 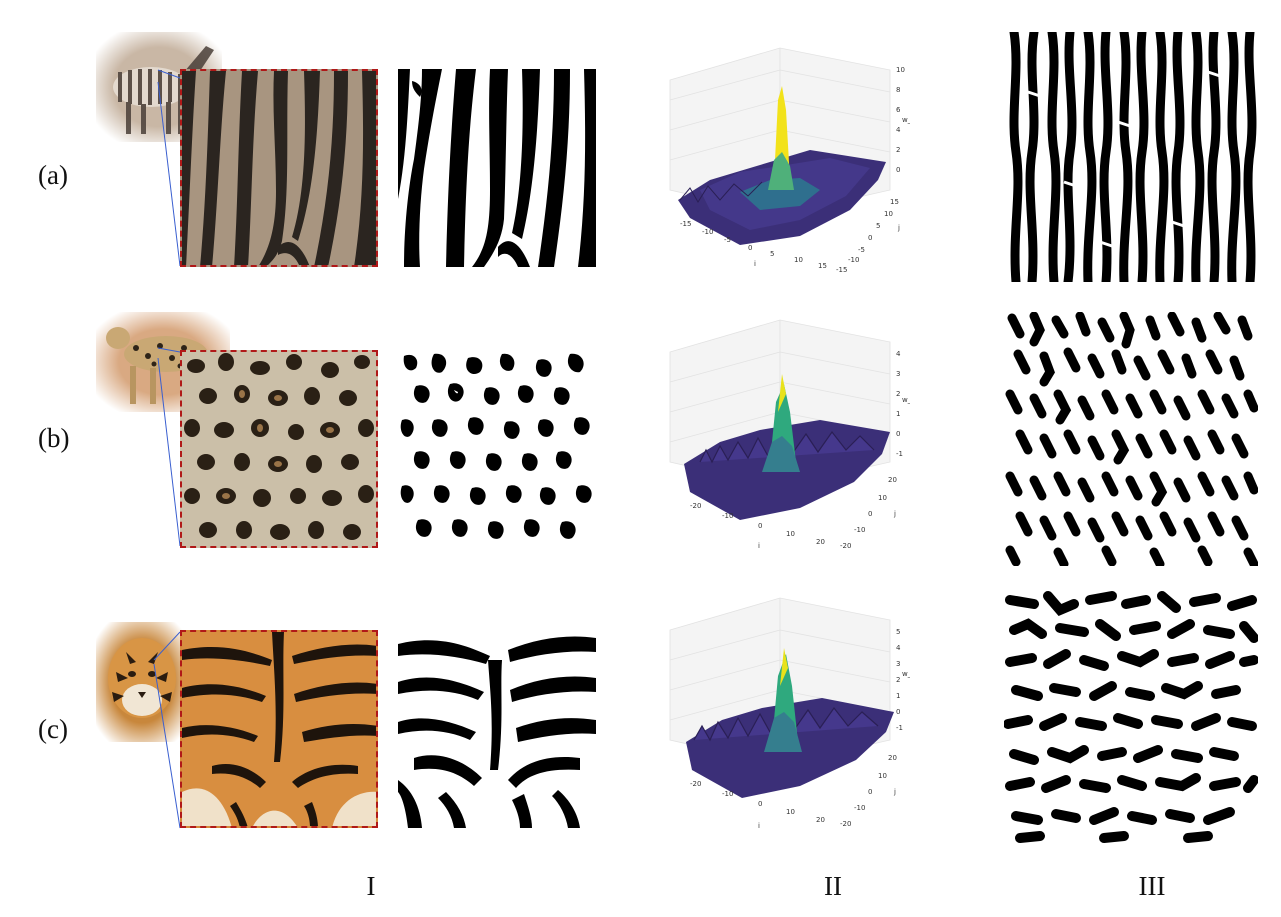 What do you see at coordinates (898, 90) in the screenshot?
I see `svg-text: 8` at bounding box center [898, 90].